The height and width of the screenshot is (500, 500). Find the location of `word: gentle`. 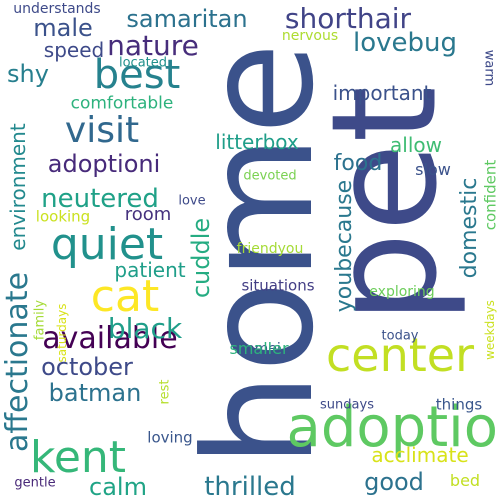

word: gentle is located at coordinates (35, 483).